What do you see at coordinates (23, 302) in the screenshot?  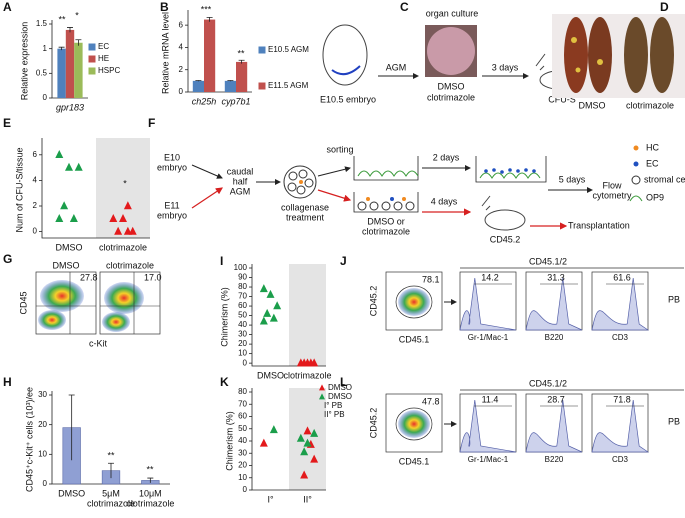 I see `axis-label: CD45` at bounding box center [23, 302].